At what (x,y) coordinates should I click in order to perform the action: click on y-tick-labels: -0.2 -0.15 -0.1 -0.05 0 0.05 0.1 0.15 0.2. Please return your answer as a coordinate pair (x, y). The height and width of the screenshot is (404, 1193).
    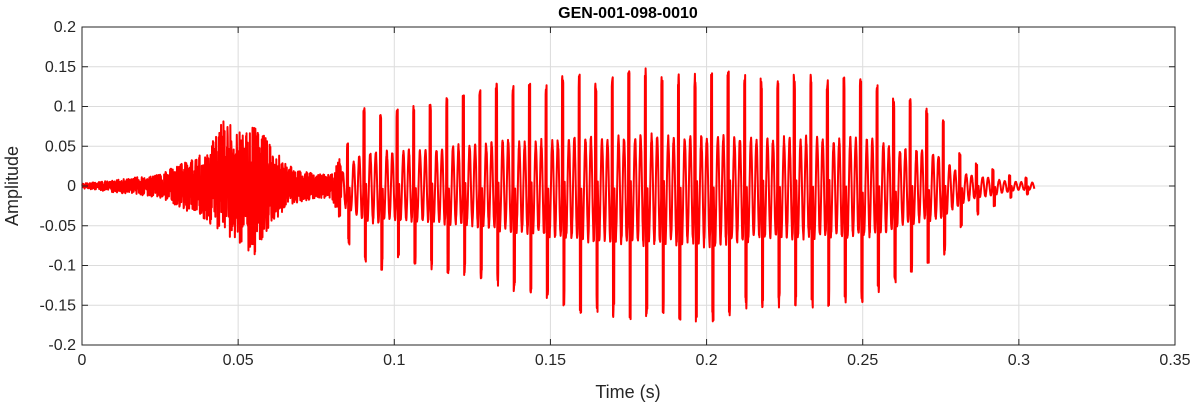
    Looking at the image, I should click on (58, 186).